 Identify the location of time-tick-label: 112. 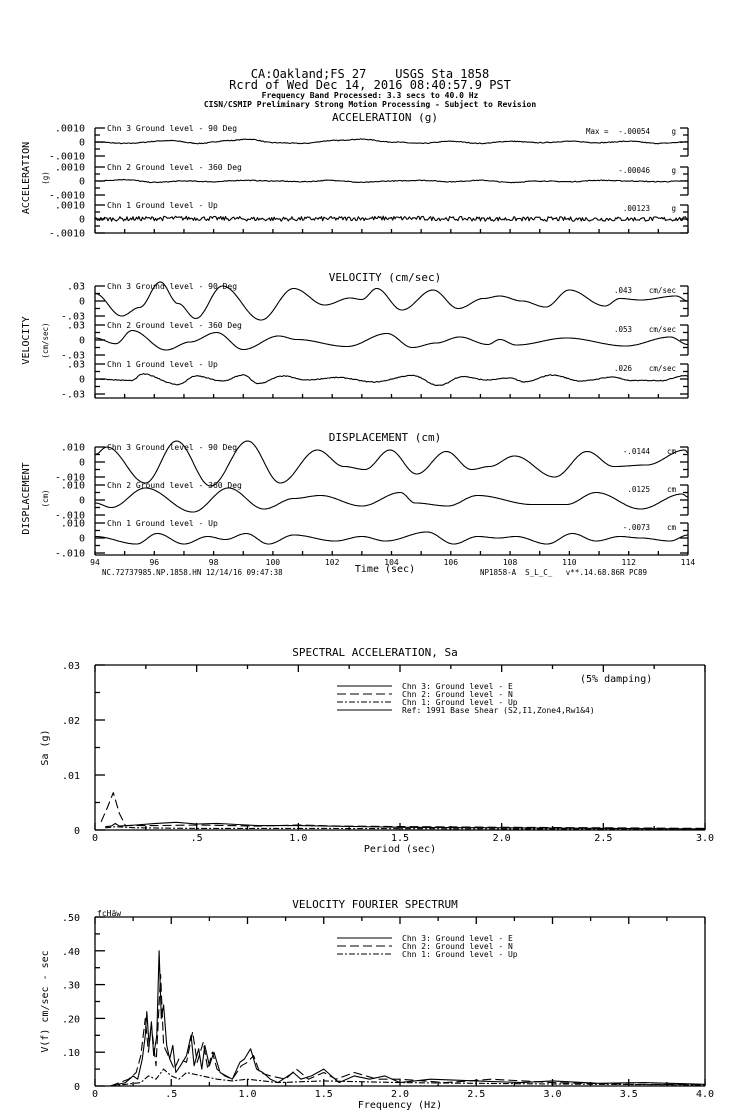
(628, 562).